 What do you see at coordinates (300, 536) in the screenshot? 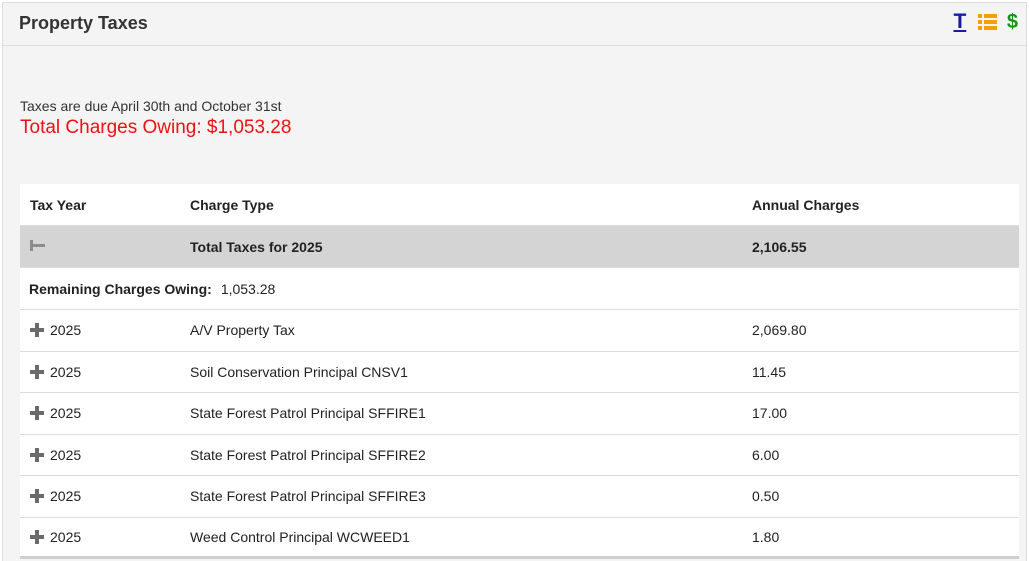
I see `charge-type: Weed Control Principal WCWEED1` at bounding box center [300, 536].